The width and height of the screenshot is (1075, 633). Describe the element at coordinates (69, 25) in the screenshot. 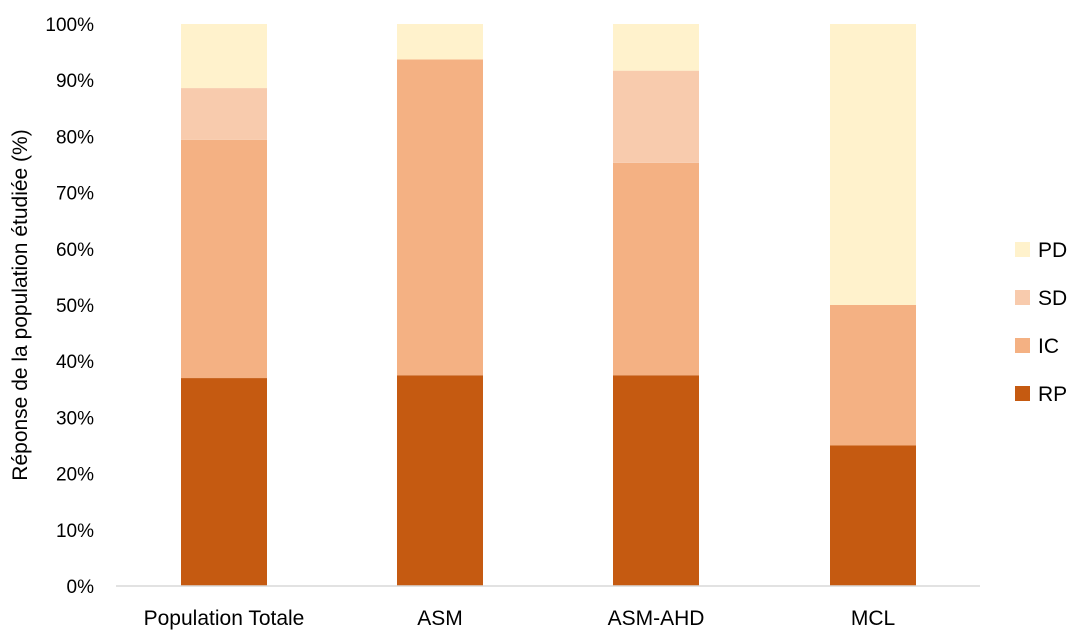

I see `y-tick-label: 100%` at that location.